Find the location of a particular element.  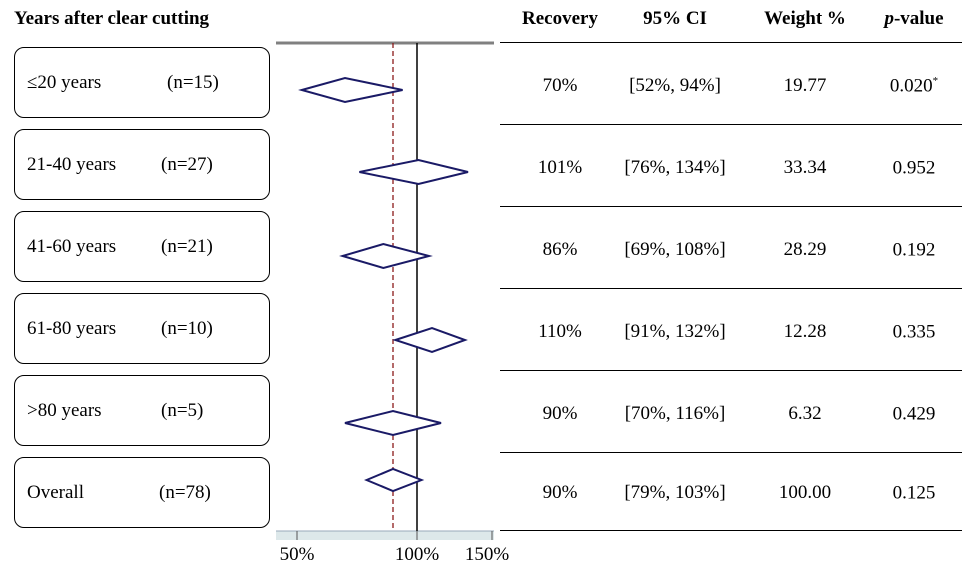

group-n: (n=21) is located at coordinates (187, 246).